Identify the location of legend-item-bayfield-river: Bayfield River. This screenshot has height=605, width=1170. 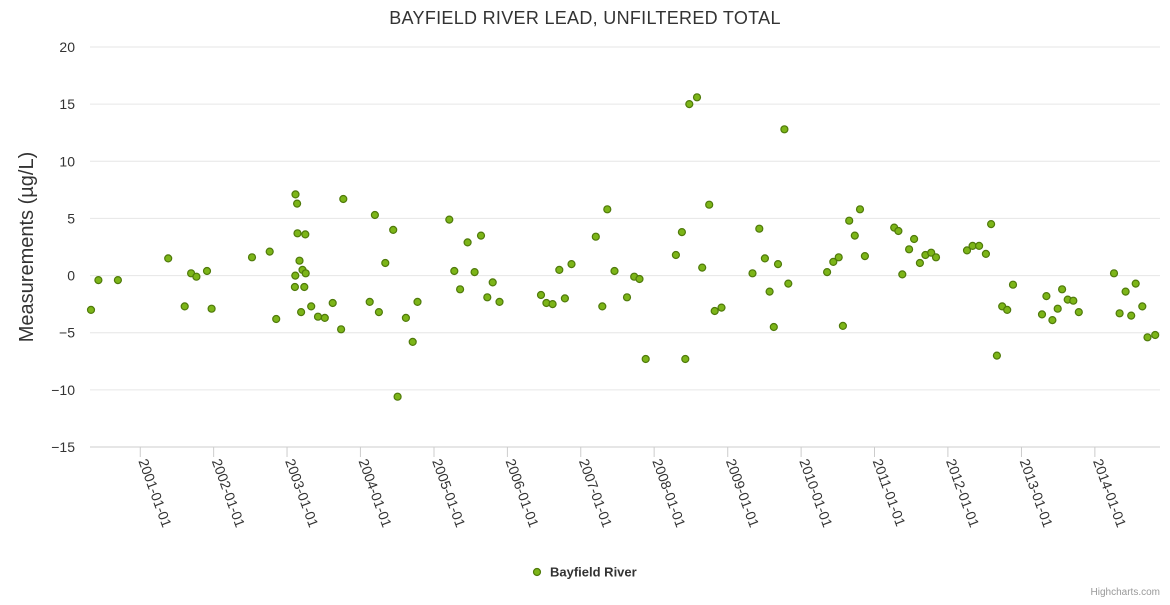
(593, 572).